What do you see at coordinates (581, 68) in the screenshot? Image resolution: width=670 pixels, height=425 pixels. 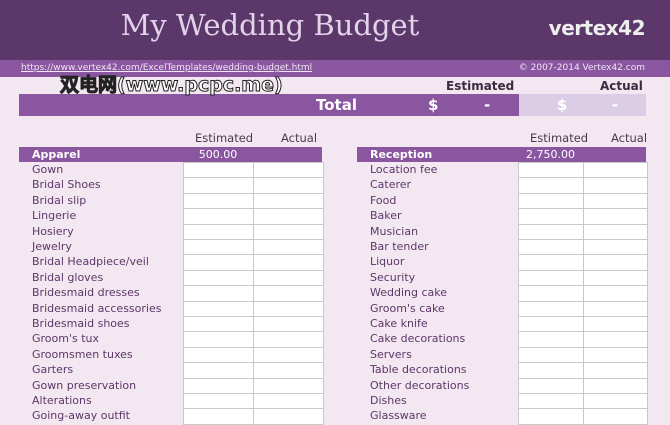 I see `copyright: © 2007-2014 Vertex42.com` at bounding box center [581, 68].